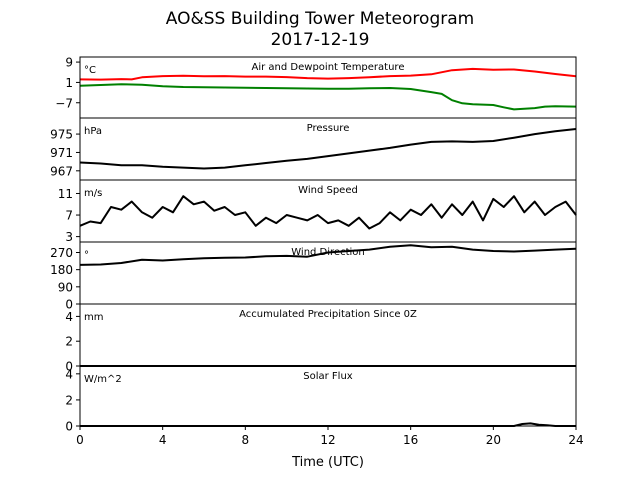 The image size is (640, 480). I want to click on y-tick-label: 975, so click(61, 135).